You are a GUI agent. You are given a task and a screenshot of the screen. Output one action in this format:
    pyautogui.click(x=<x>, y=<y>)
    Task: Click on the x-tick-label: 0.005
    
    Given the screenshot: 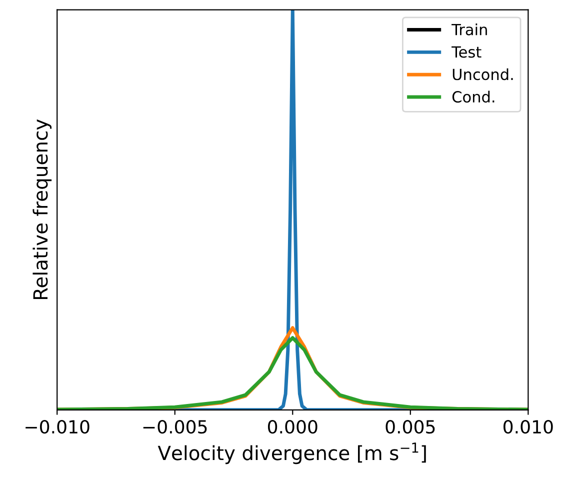 What is the action you would take?
    pyautogui.click(x=410, y=427)
    